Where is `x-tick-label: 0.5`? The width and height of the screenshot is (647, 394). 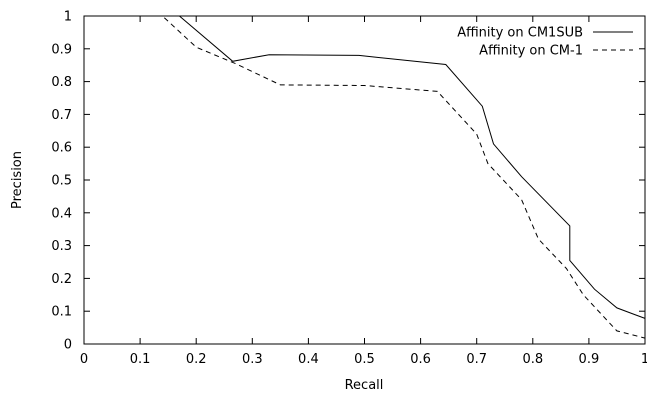 x-tick-label: 0.5 is located at coordinates (364, 359).